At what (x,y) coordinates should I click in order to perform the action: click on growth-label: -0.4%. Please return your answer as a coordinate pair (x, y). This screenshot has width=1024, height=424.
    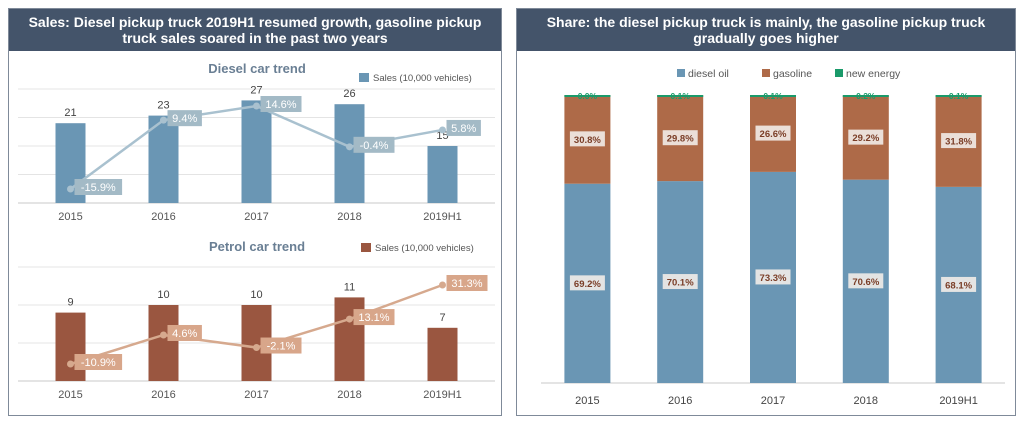
    Looking at the image, I should click on (374, 146).